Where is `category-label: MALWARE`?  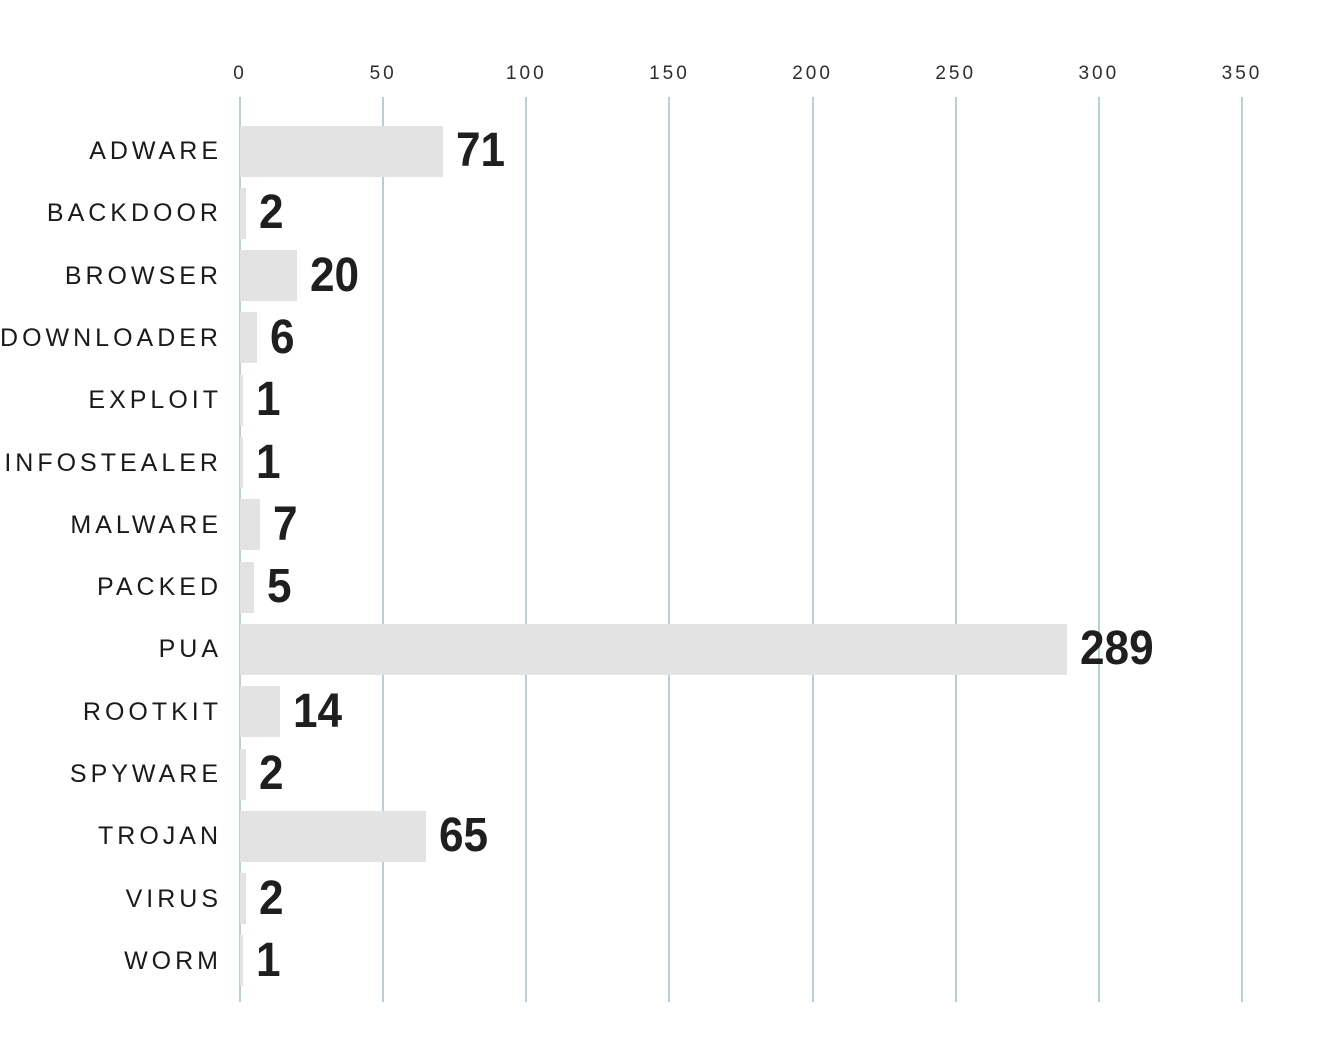 category-label: MALWARE is located at coordinates (146, 524).